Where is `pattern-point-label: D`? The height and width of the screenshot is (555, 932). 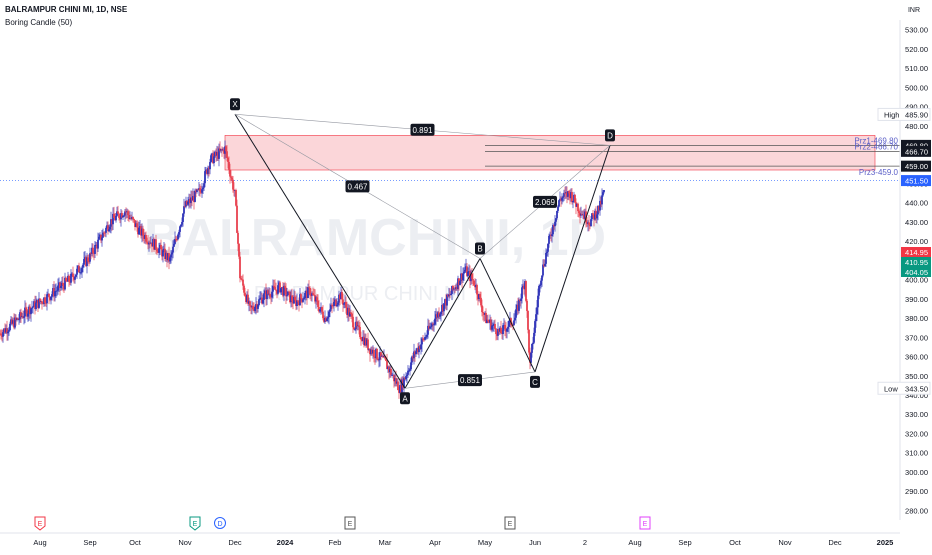
pattern-point-label: D is located at coordinates (610, 135).